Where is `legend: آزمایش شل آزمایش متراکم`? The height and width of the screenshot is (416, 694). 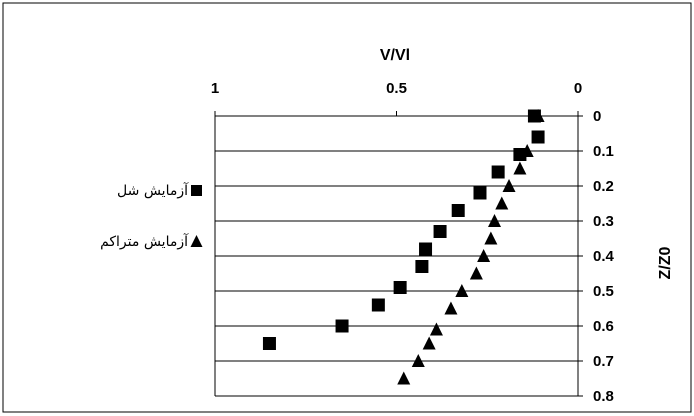
legend: آزمایش شل آزمایش متراکم is located at coordinates (151, 216).